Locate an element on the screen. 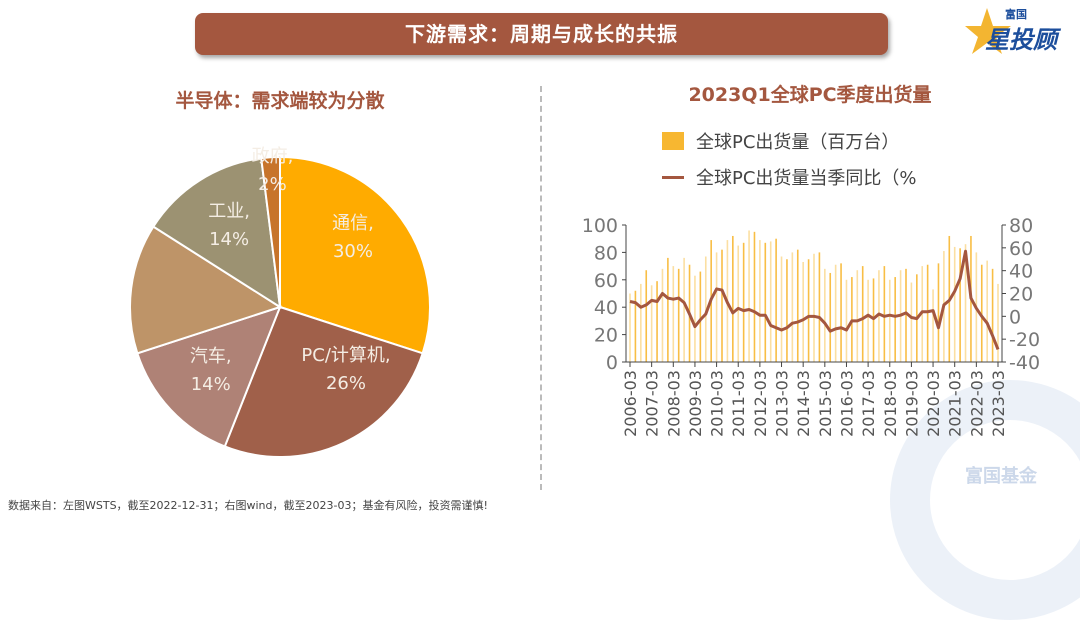  header-title: 下游需求：周期与成长的共振 is located at coordinates (541, 34).